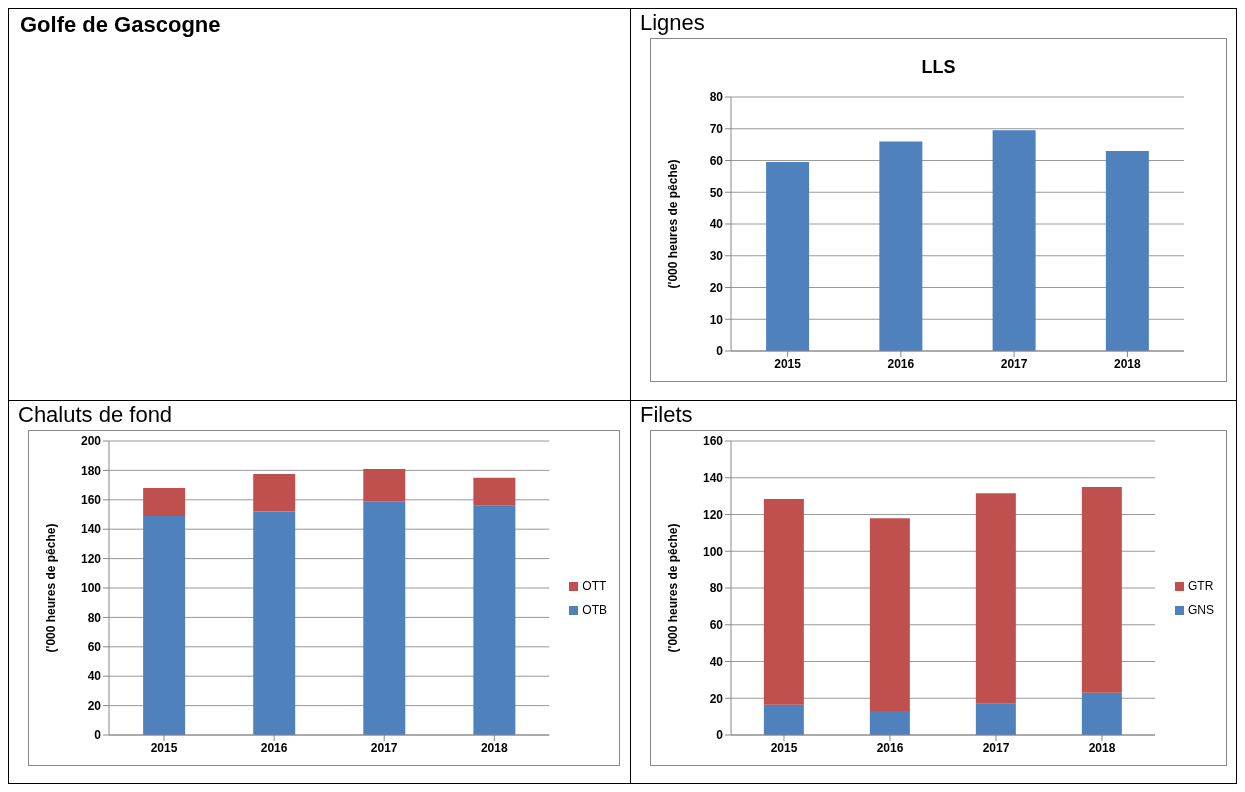 The image size is (1245, 792). What do you see at coordinates (673, 23) in the screenshot?
I see `chart-subtitle: Lignes` at bounding box center [673, 23].